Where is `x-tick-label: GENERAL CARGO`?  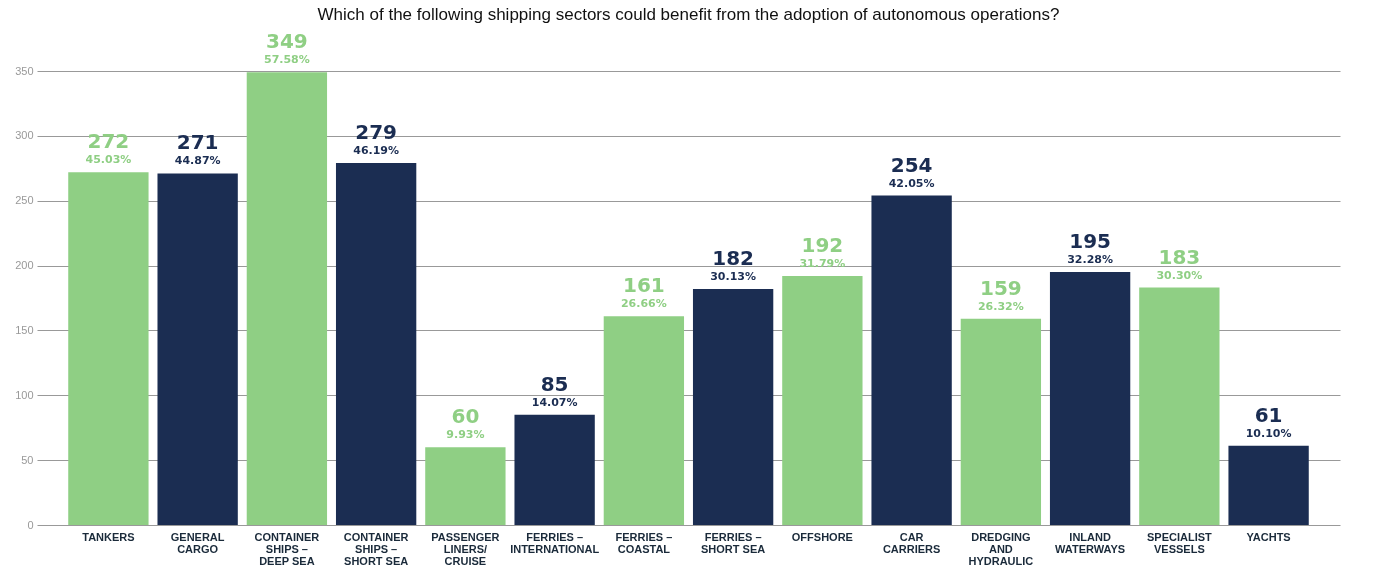 x-tick-label: GENERAL CARGO is located at coordinates (197, 542).